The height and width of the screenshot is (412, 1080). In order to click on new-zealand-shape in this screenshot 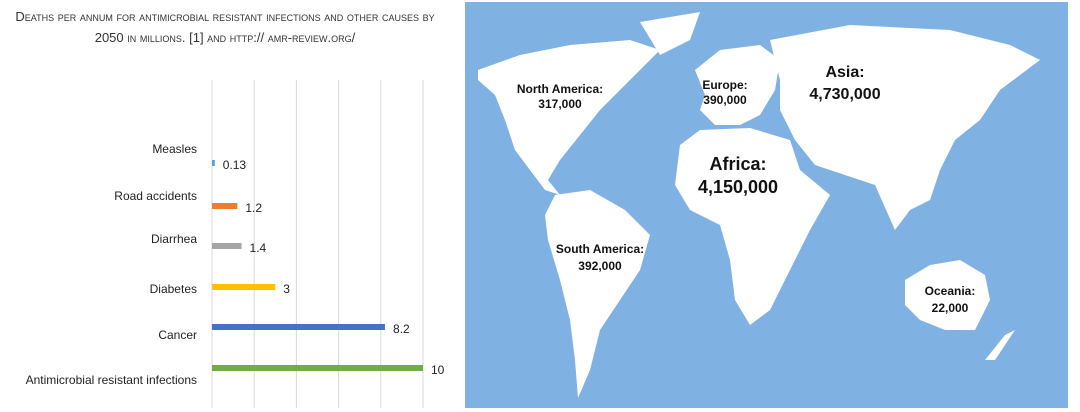, I will do `click(1000, 345)`.